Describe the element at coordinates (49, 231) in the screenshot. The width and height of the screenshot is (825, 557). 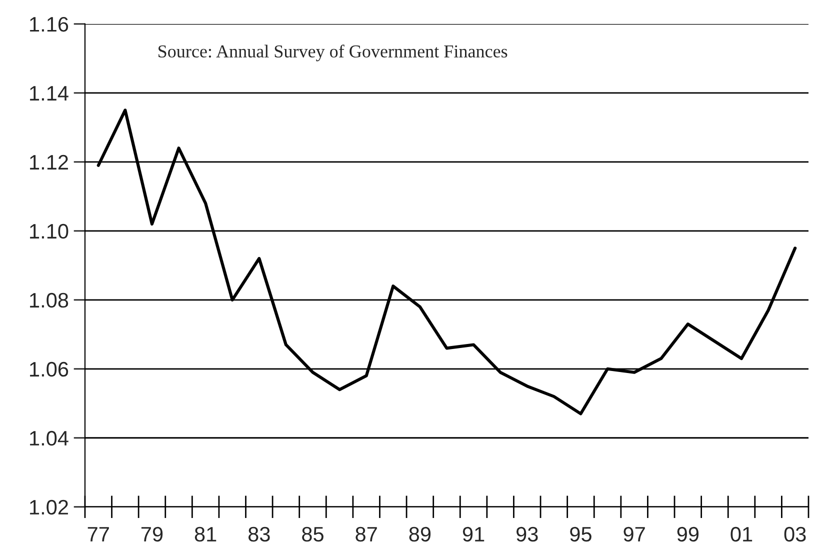
I see `y-tick-label: 1.10` at that location.